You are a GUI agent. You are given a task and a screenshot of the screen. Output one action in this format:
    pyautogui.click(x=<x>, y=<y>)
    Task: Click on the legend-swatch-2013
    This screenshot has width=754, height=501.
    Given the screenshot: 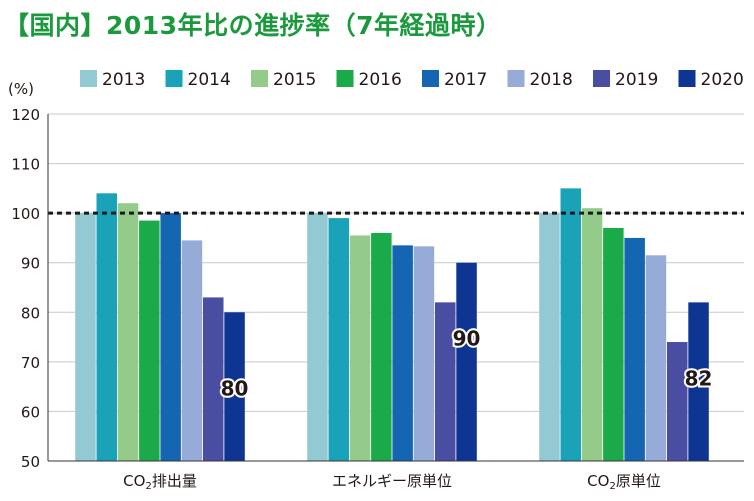 What is the action you would take?
    pyautogui.click(x=88, y=78)
    